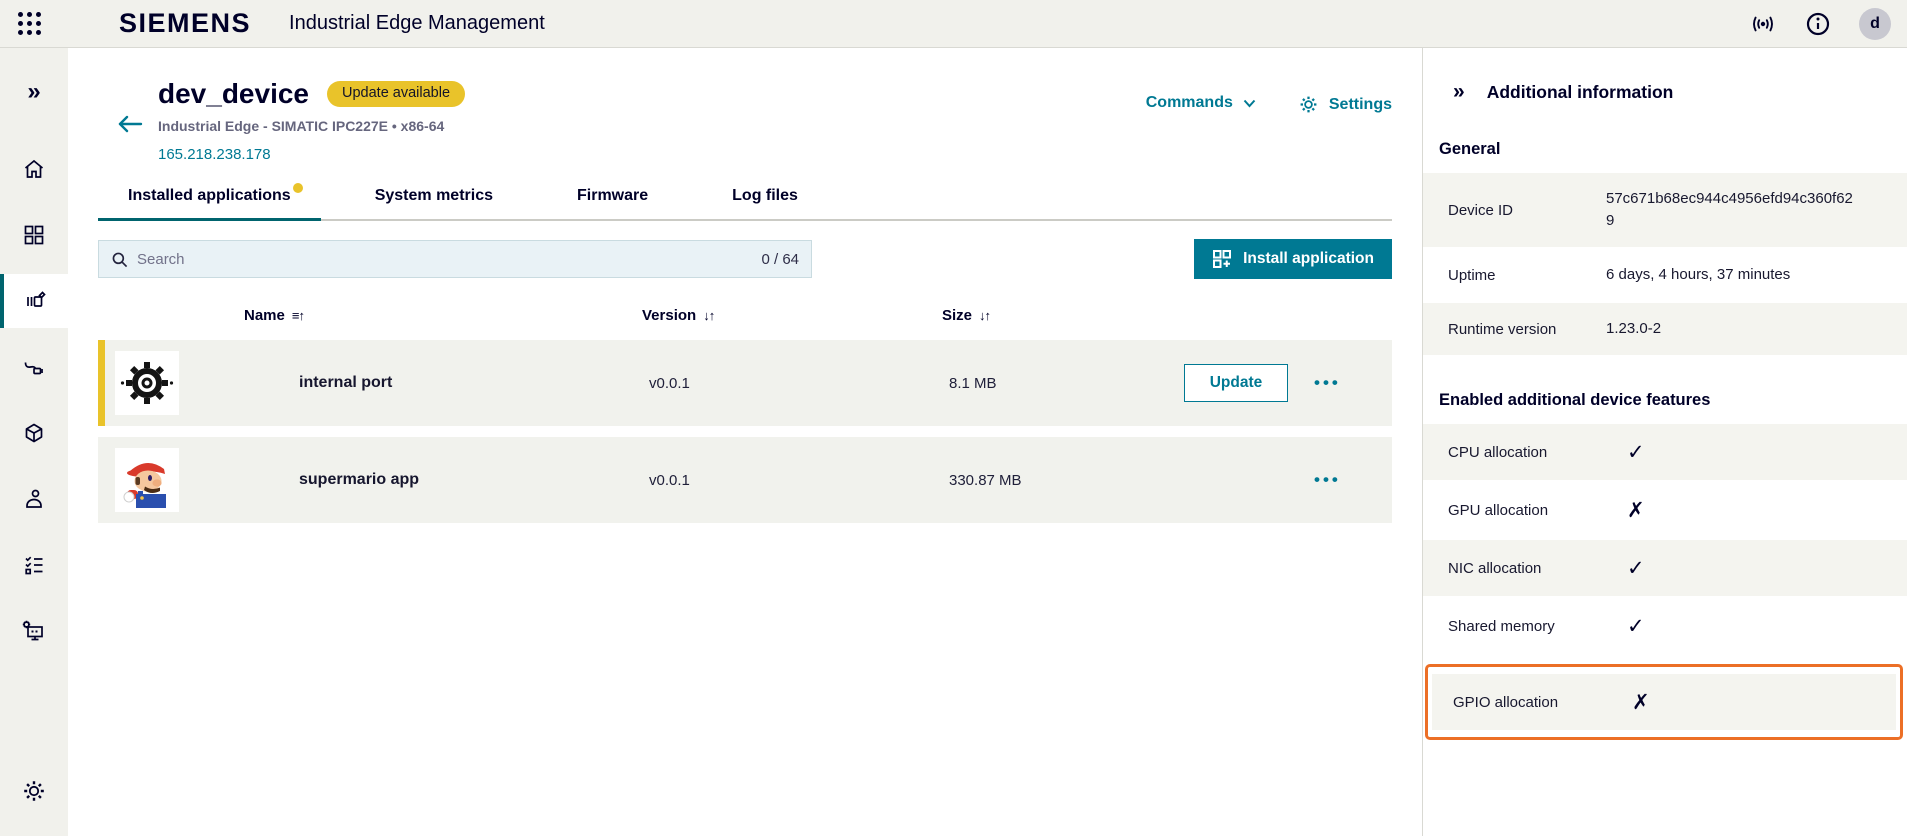 Image resolution: width=1907 pixels, height=837 pixels. Describe the element at coordinates (669, 315) in the screenshot. I see `column-label: Version` at that location.